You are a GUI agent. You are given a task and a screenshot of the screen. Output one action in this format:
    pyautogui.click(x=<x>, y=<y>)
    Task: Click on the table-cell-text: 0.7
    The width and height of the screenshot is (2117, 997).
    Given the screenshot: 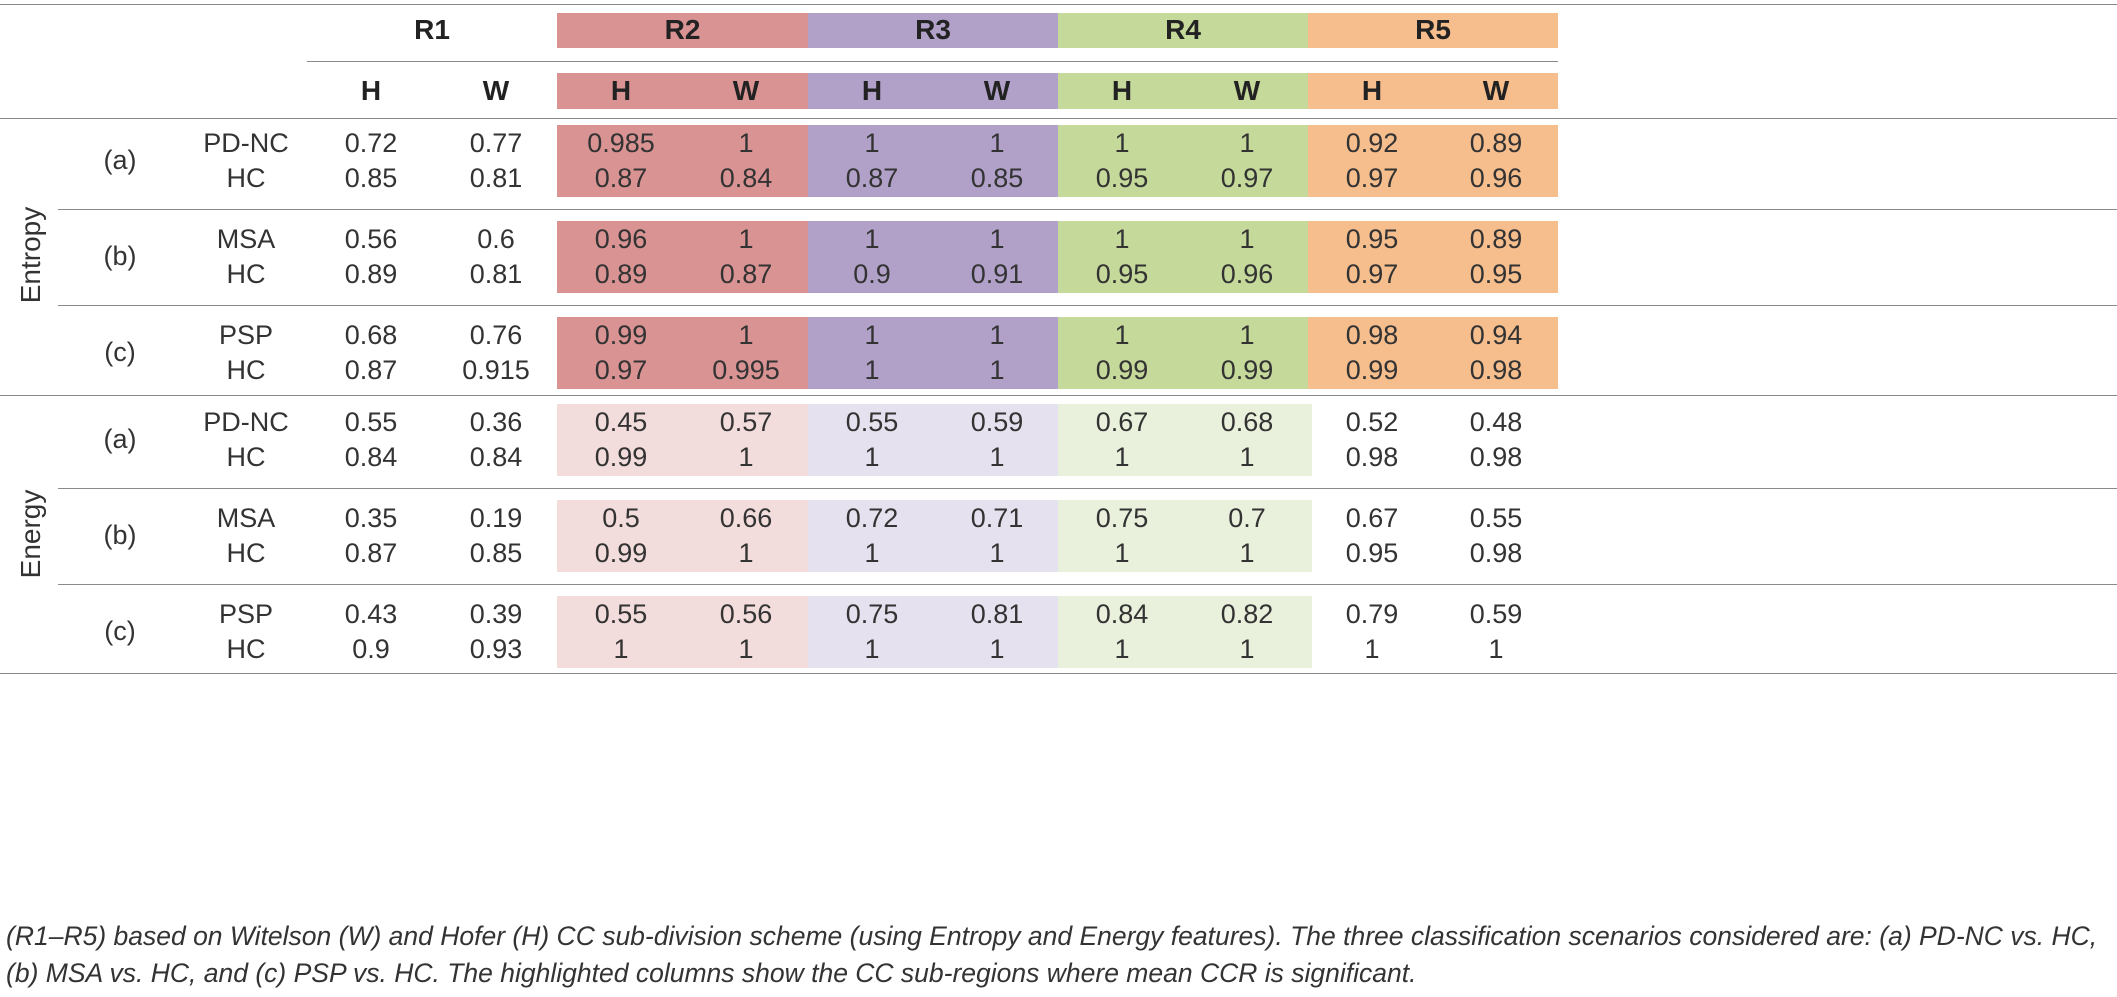 What is the action you would take?
    pyautogui.click(x=1247, y=518)
    